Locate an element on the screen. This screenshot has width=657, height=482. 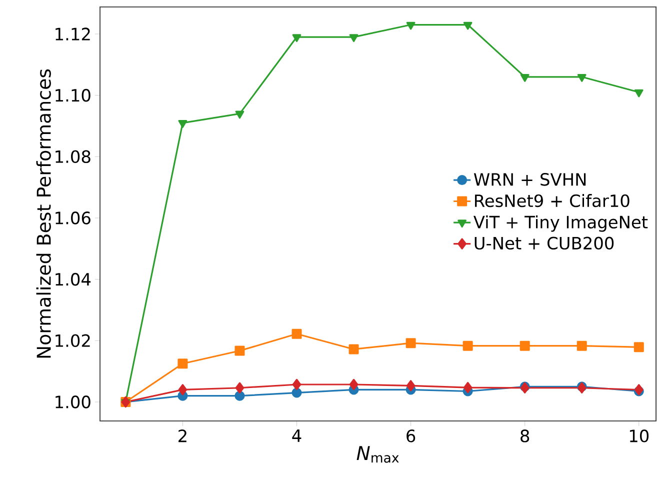
legend-label: WRN + SVHN is located at coordinates (530, 179).